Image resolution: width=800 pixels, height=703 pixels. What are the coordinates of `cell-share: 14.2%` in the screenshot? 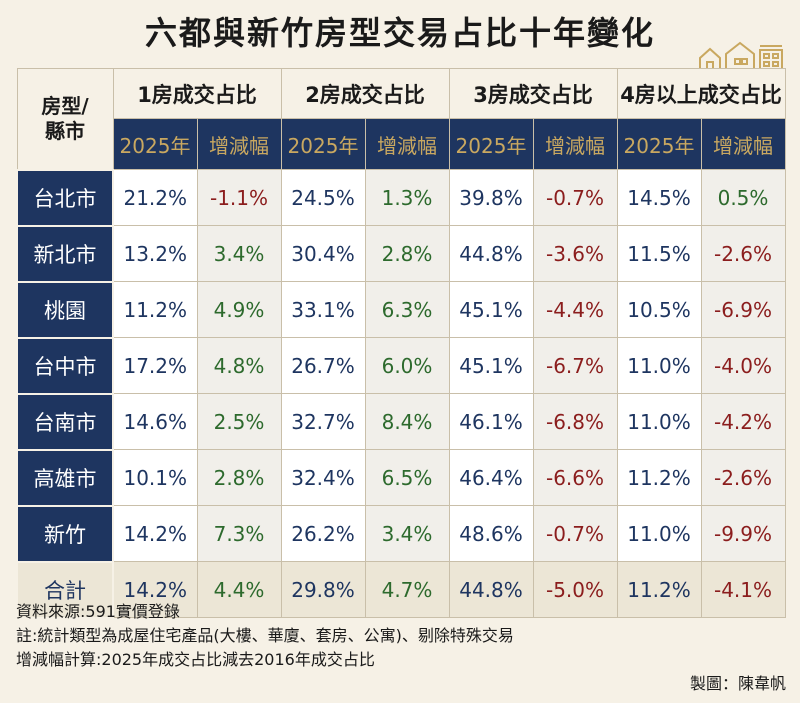 It's located at (155, 589).